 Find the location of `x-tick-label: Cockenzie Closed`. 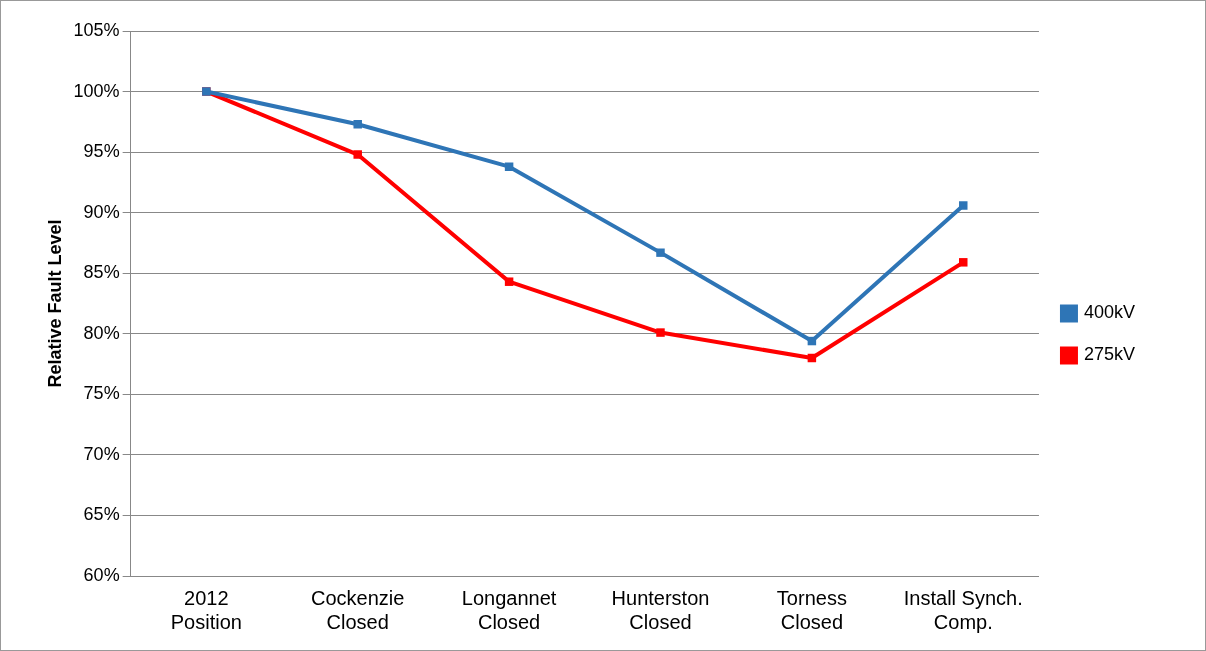

x-tick-label: Cockenzie Closed is located at coordinates (358, 609).